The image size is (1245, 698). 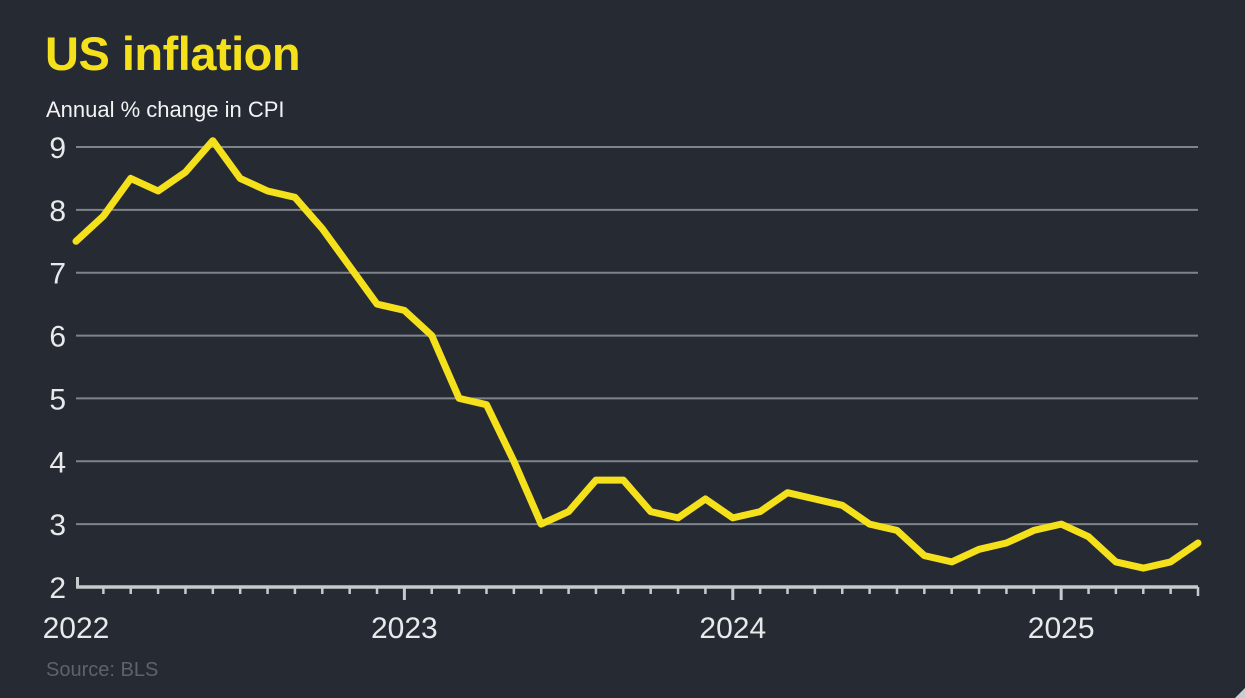 What do you see at coordinates (165, 109) in the screenshot?
I see `chart-subtitle: Annual % change in CPI` at bounding box center [165, 109].